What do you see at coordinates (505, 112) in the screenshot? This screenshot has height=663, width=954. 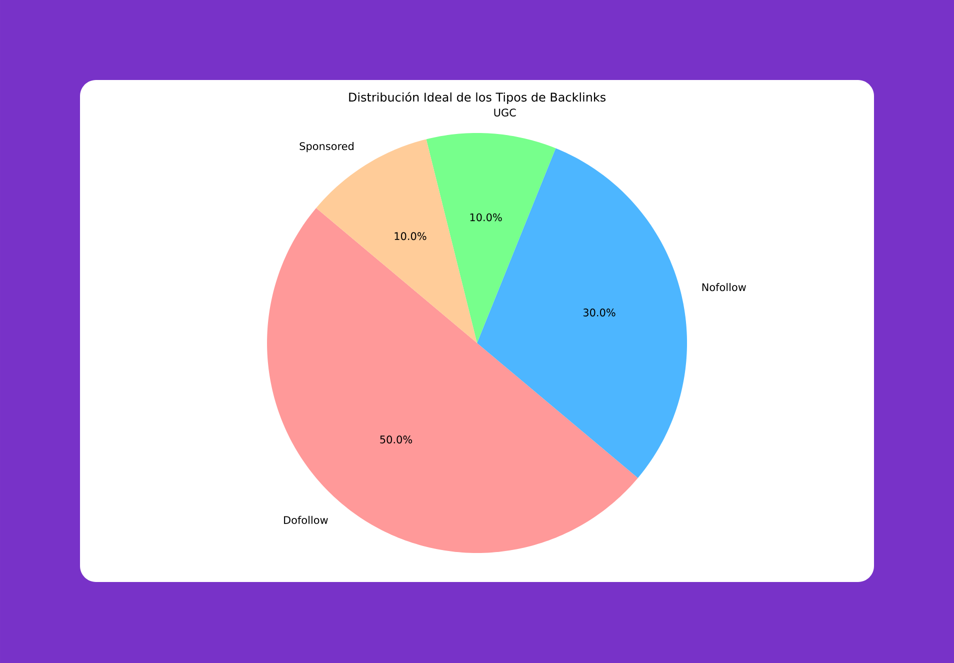 I see `slice-label: UGC` at bounding box center [505, 112].